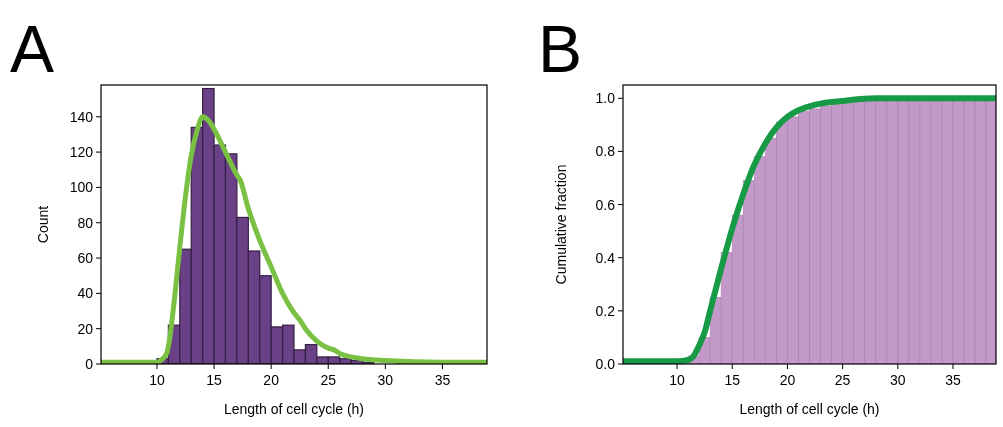 Image resolution: width=1003 pixels, height=427 pixels. What do you see at coordinates (85, 293) in the screenshot?
I see `y-tick-label: 40` at bounding box center [85, 293].